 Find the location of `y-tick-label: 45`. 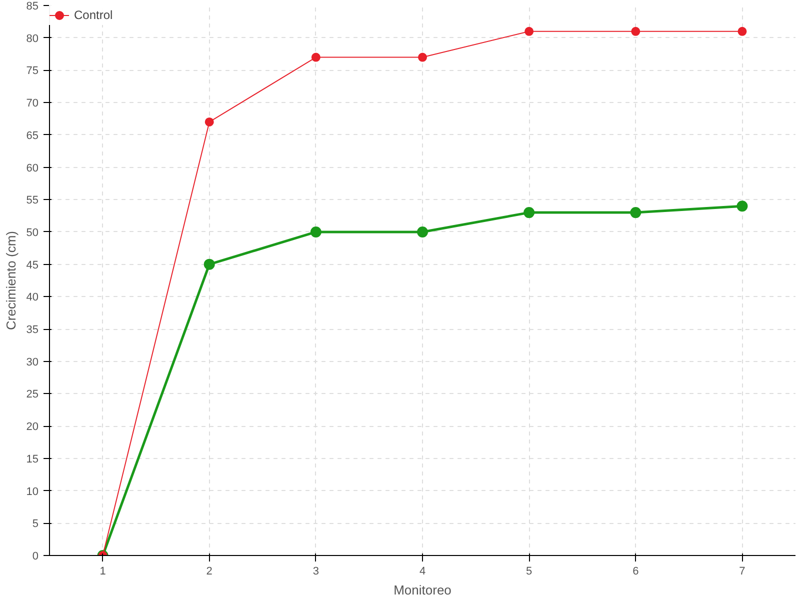

y-tick-label: 45 is located at coordinates (32, 265).